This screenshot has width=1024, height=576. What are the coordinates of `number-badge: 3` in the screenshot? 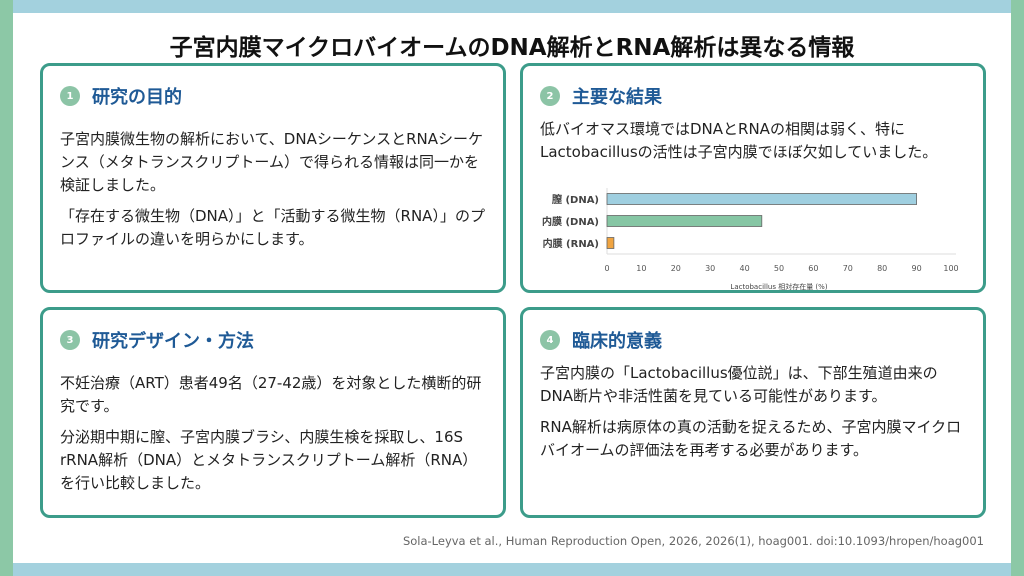 It's located at (70, 340).